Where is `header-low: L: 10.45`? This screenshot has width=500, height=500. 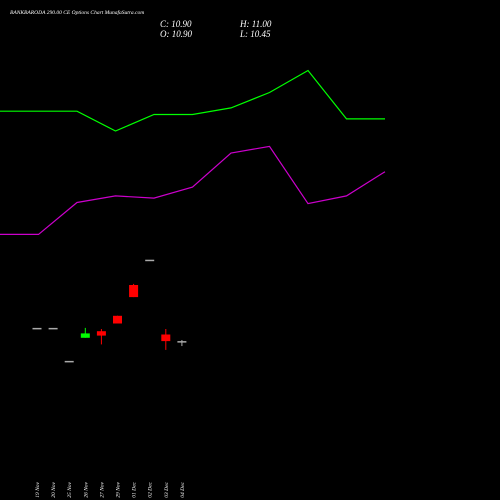
header-low: L: 10.45 is located at coordinates (255, 34).